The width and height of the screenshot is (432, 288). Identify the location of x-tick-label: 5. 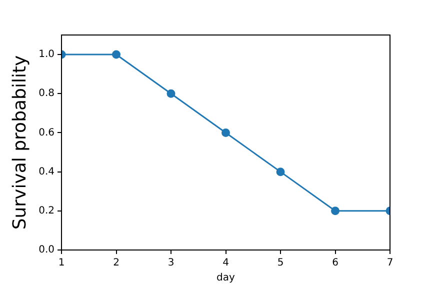
(280, 263).